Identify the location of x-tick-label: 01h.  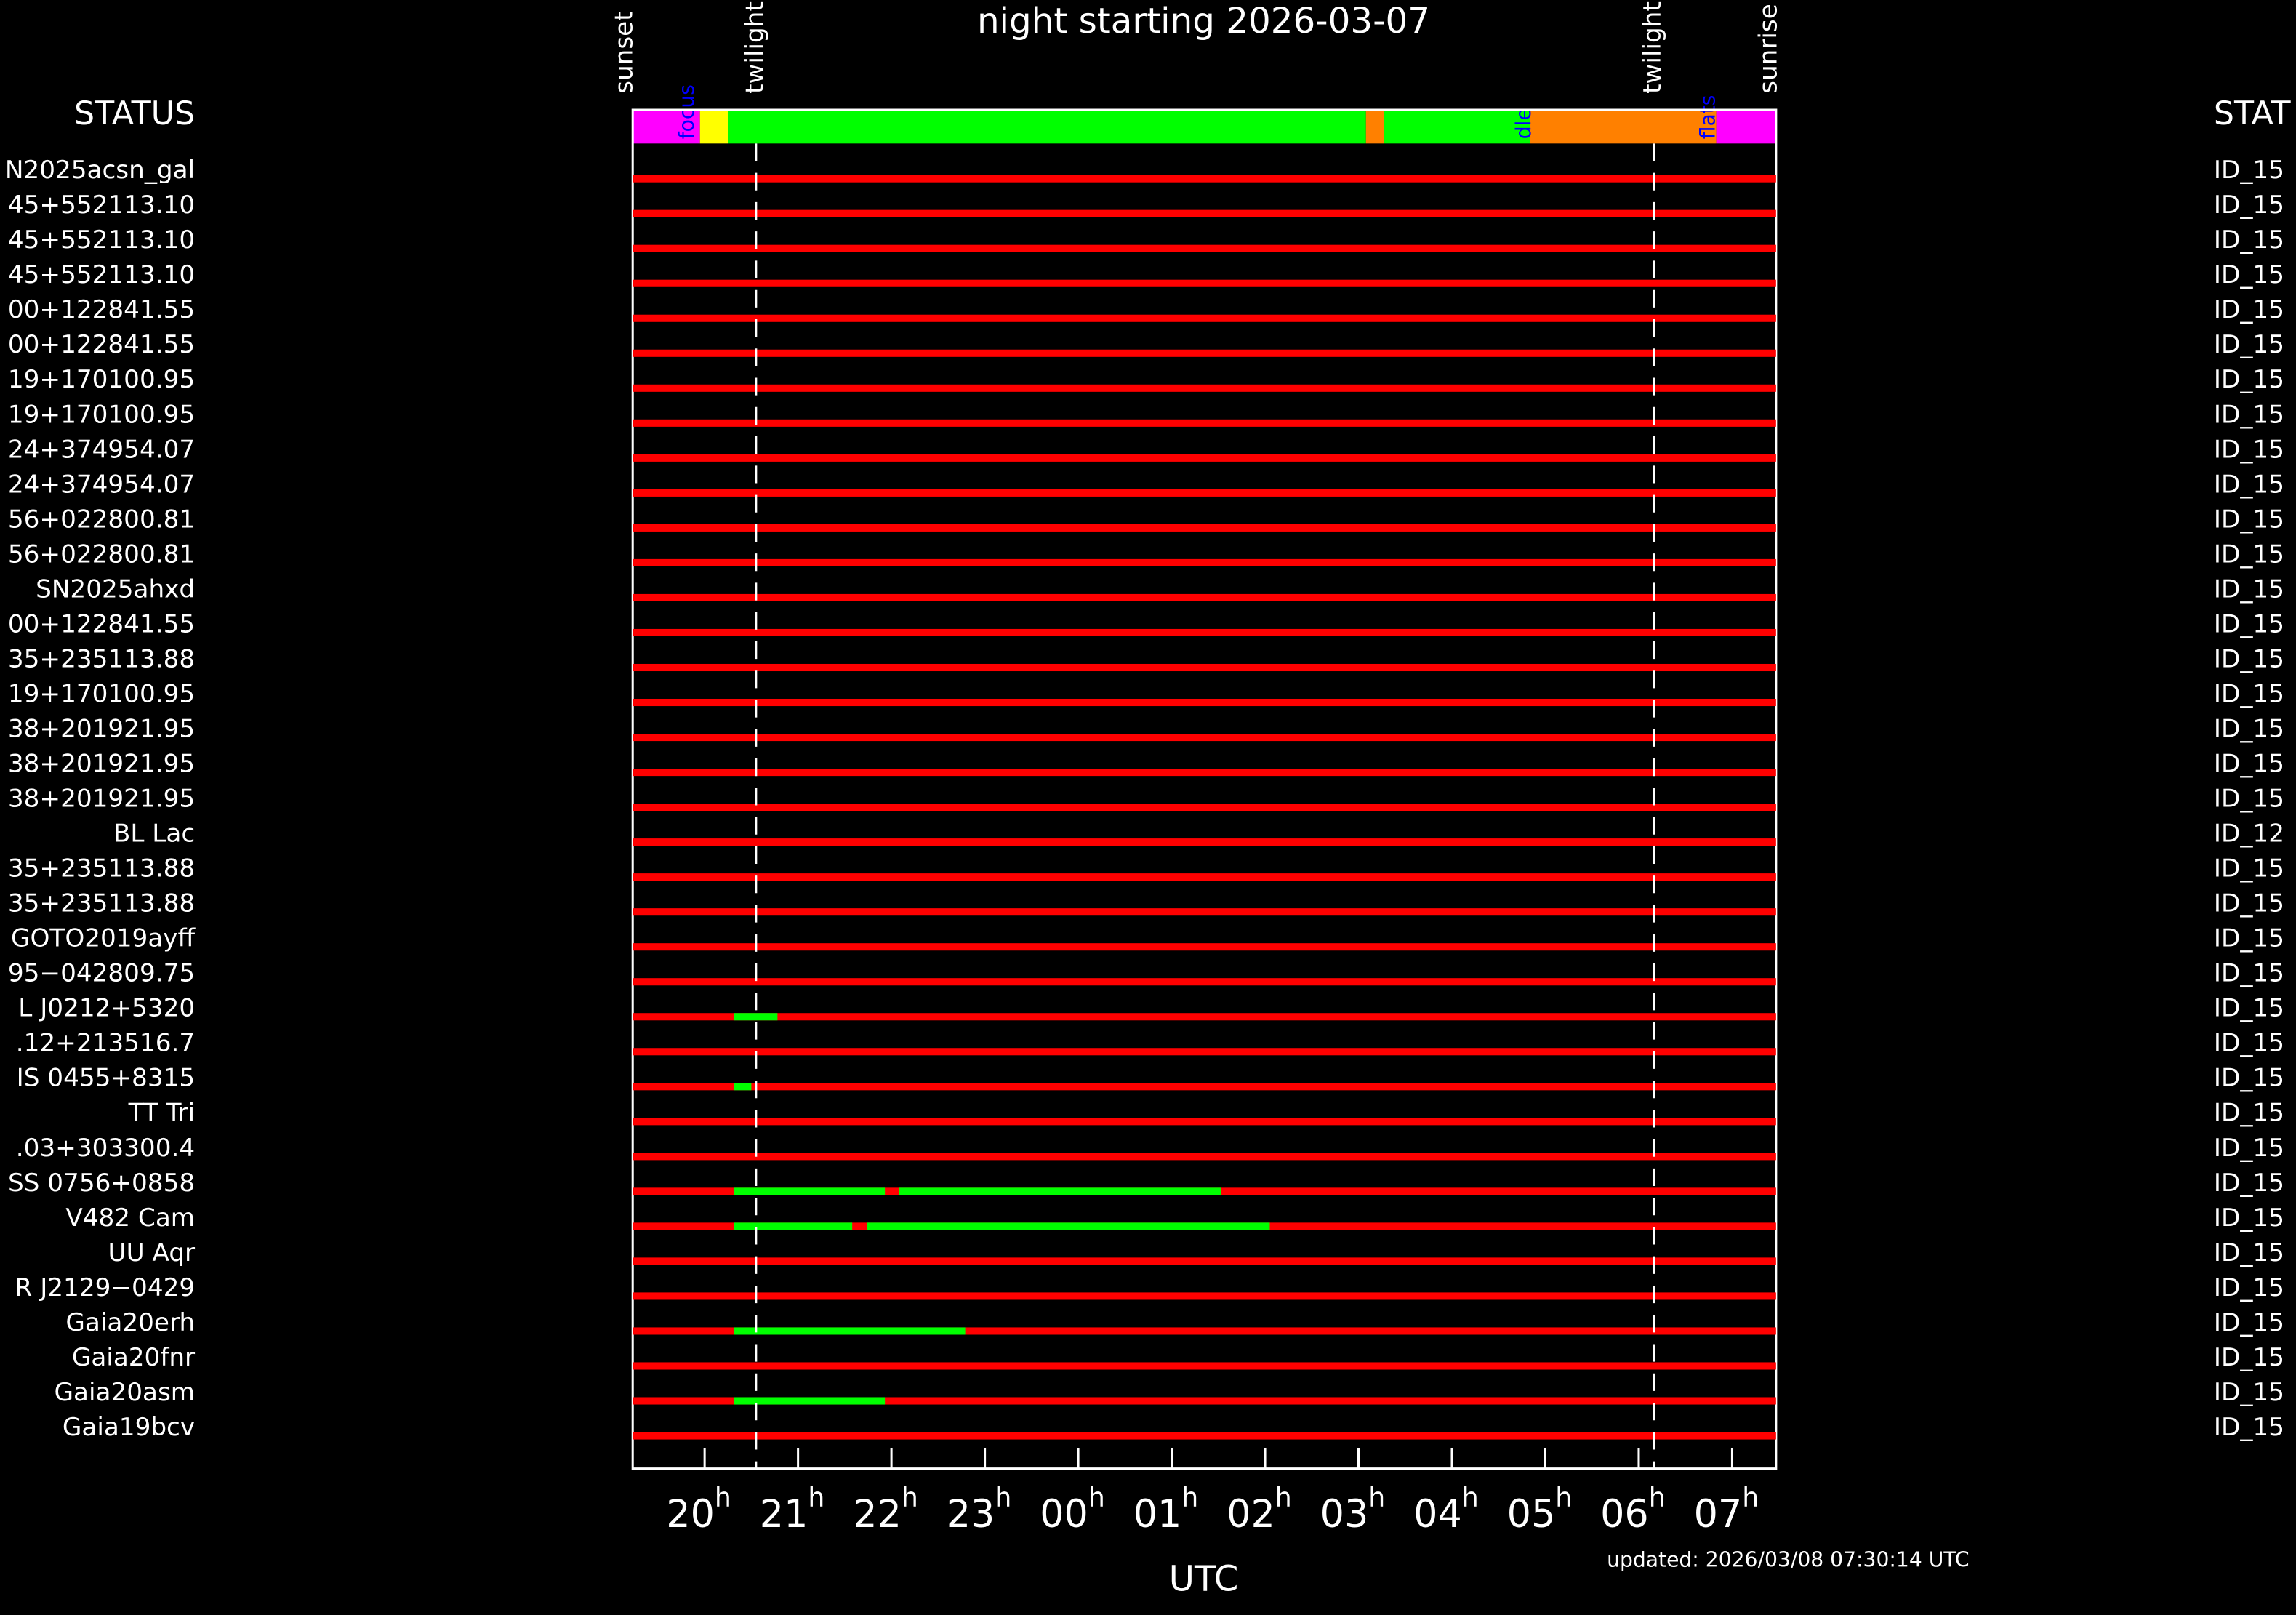
(1166, 1509).